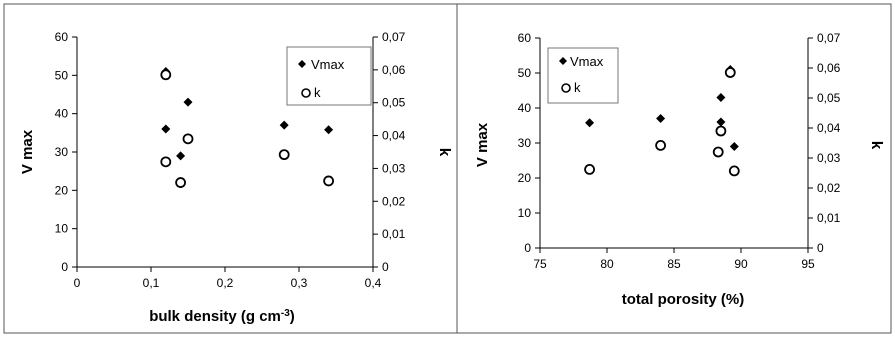 The height and width of the screenshot is (342, 895). What do you see at coordinates (674, 264) in the screenshot?
I see `x-tick-label: 85` at bounding box center [674, 264].